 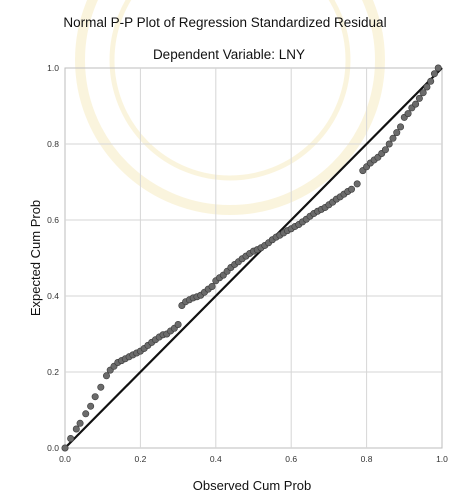 I want to click on y-tick-label: 1.0, so click(x=53, y=68).